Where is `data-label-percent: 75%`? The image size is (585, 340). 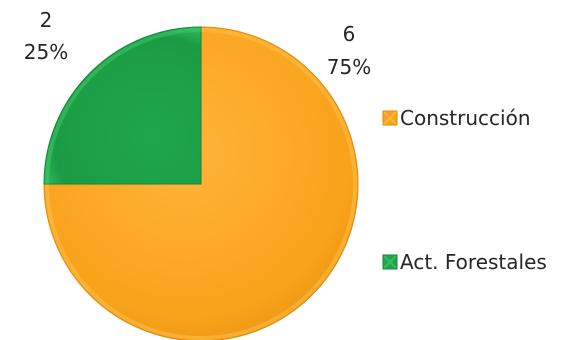
data-label-percent: 75% is located at coordinates (349, 67).